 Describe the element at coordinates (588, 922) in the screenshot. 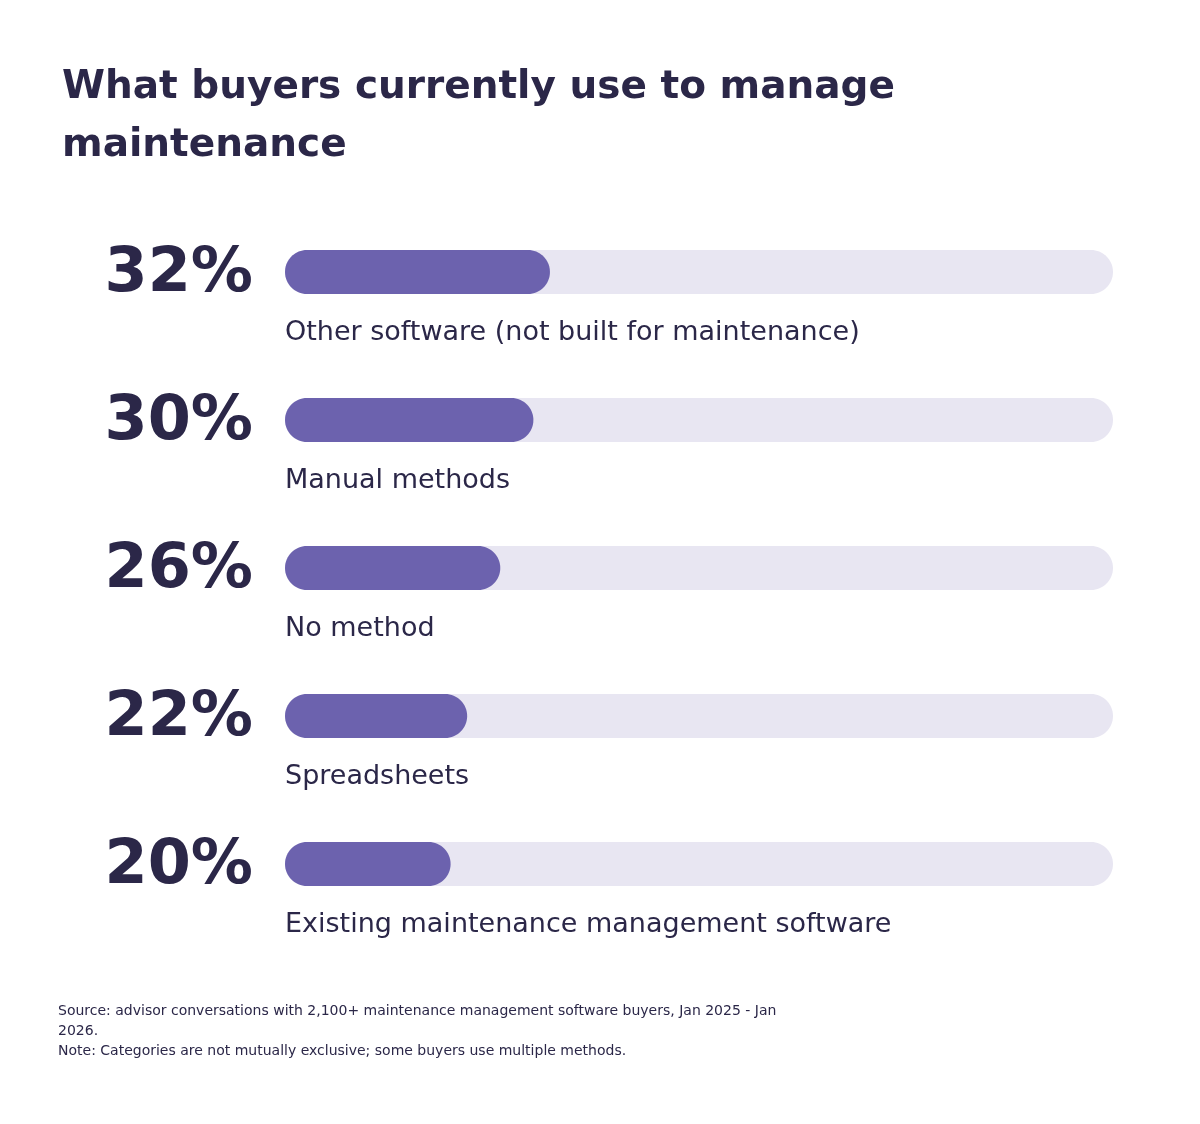

I see `y-tick-label: Existing maintenance management software` at that location.